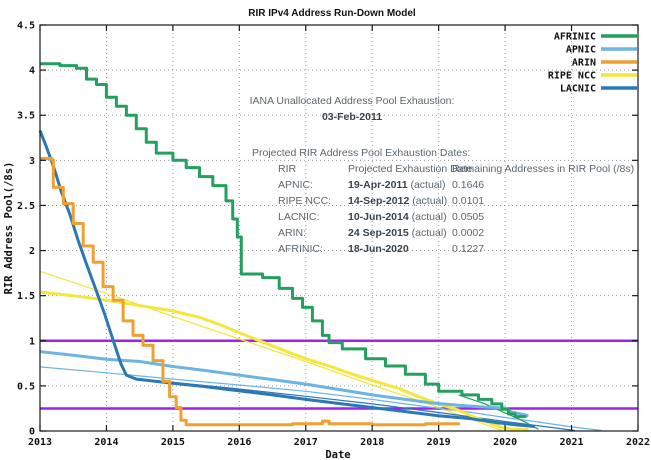 This screenshot has width=651, height=460. What do you see at coordinates (468, 217) in the screenshot?
I see `table-cell-remaining: 0.0505` at bounding box center [468, 217].